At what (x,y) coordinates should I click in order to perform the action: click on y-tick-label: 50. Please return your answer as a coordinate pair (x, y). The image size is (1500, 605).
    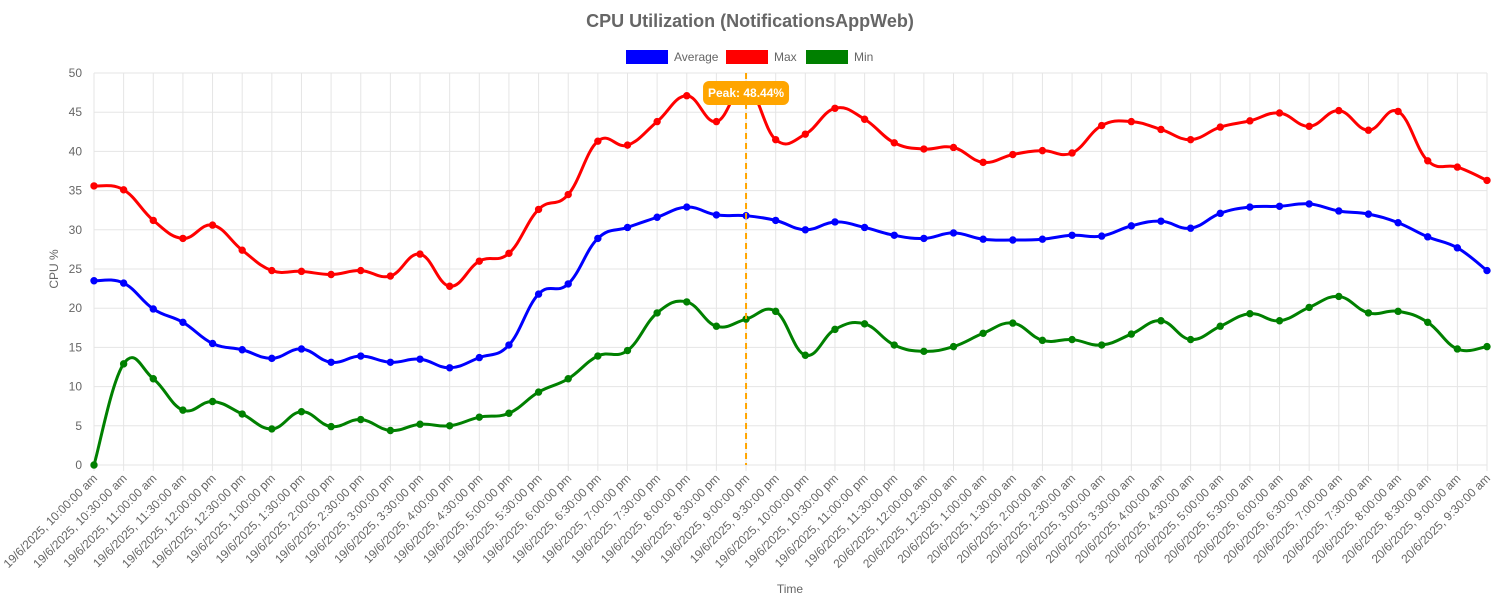
    Looking at the image, I should click on (76, 73).